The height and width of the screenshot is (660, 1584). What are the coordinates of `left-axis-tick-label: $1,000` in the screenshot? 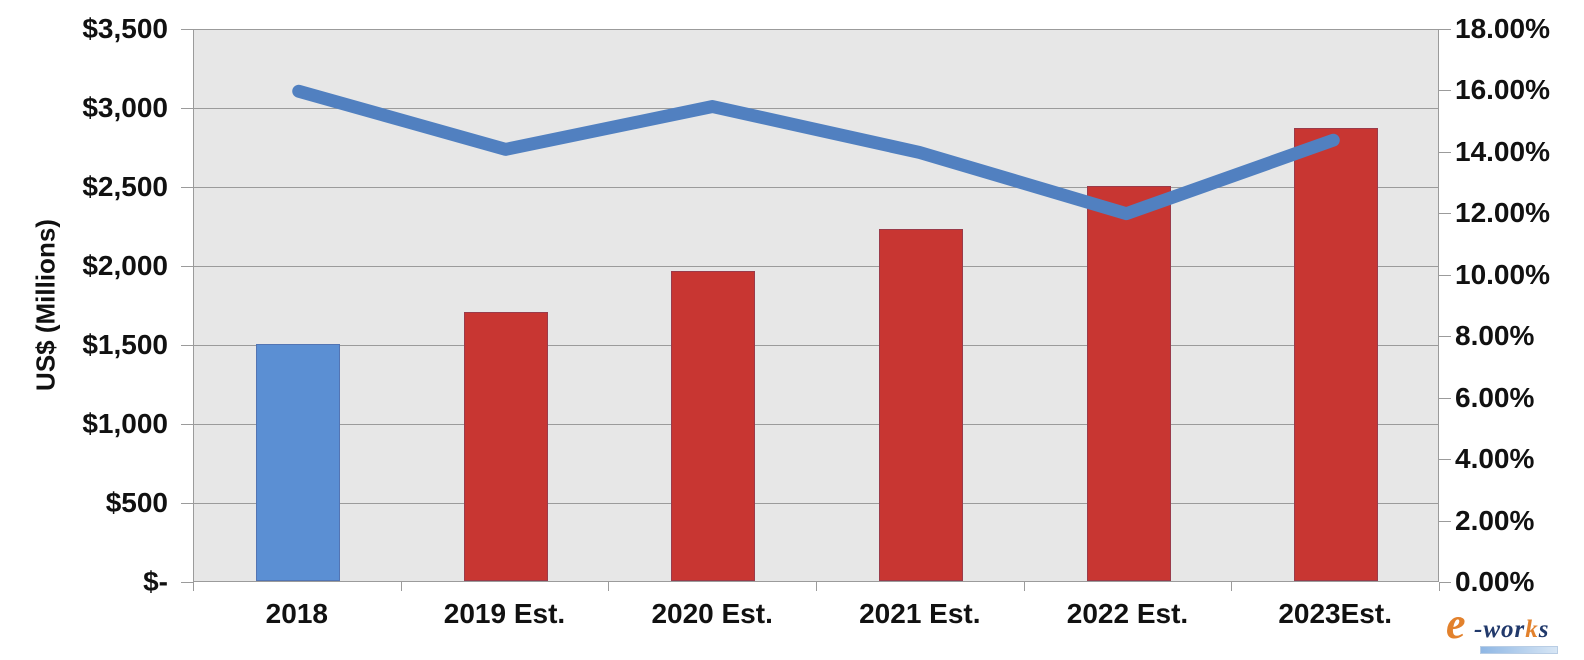 It's located at (125, 423).